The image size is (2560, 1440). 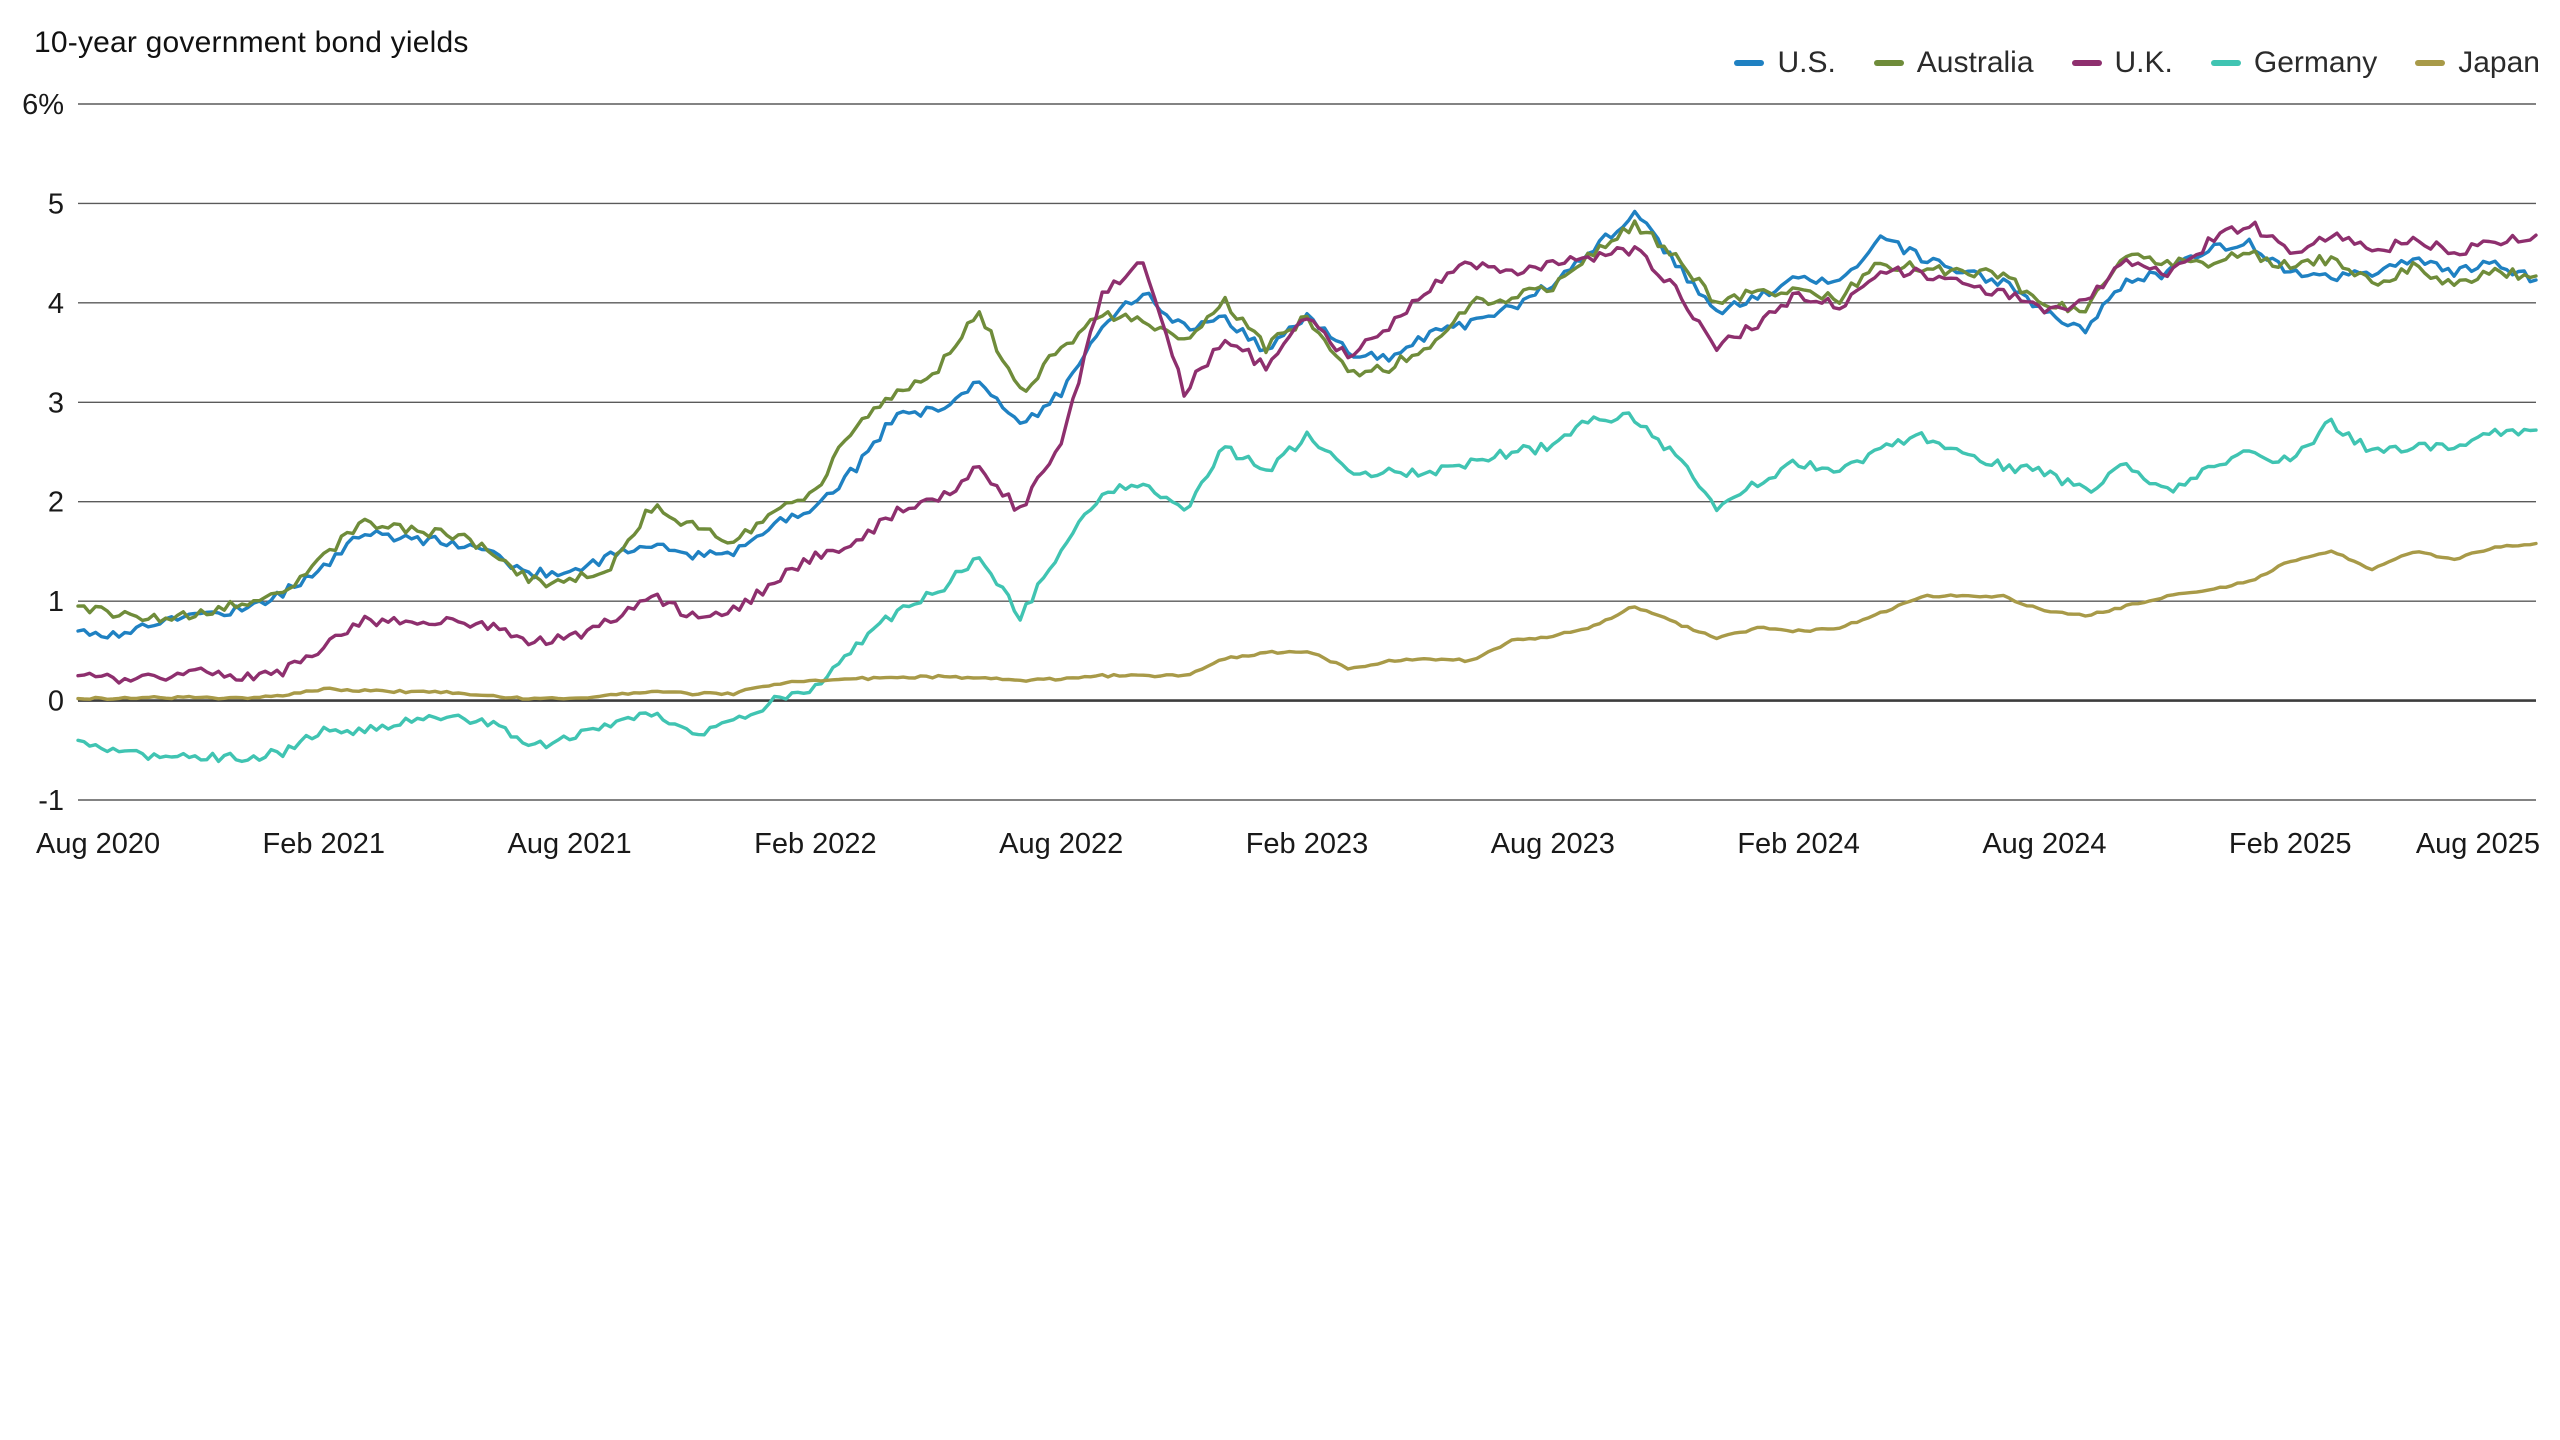 I want to click on x-tick-label-1: Feb 2021, so click(x=324, y=844).